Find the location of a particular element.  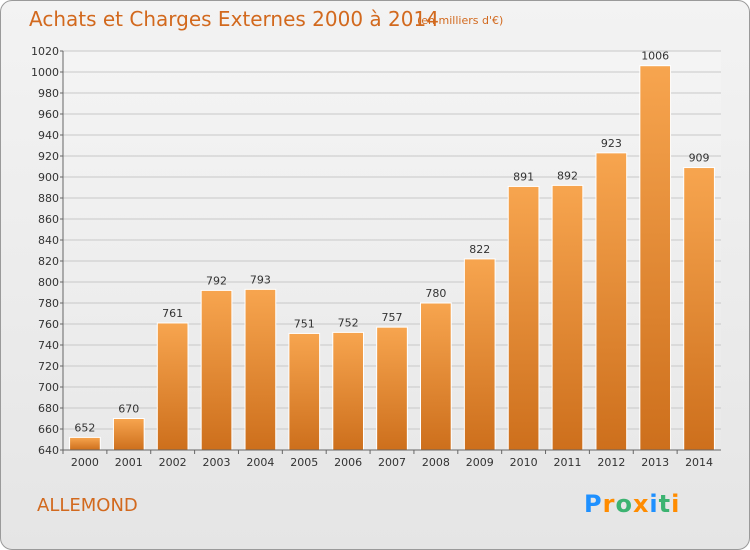

y-tick-label: 760 is located at coordinates (48, 324).